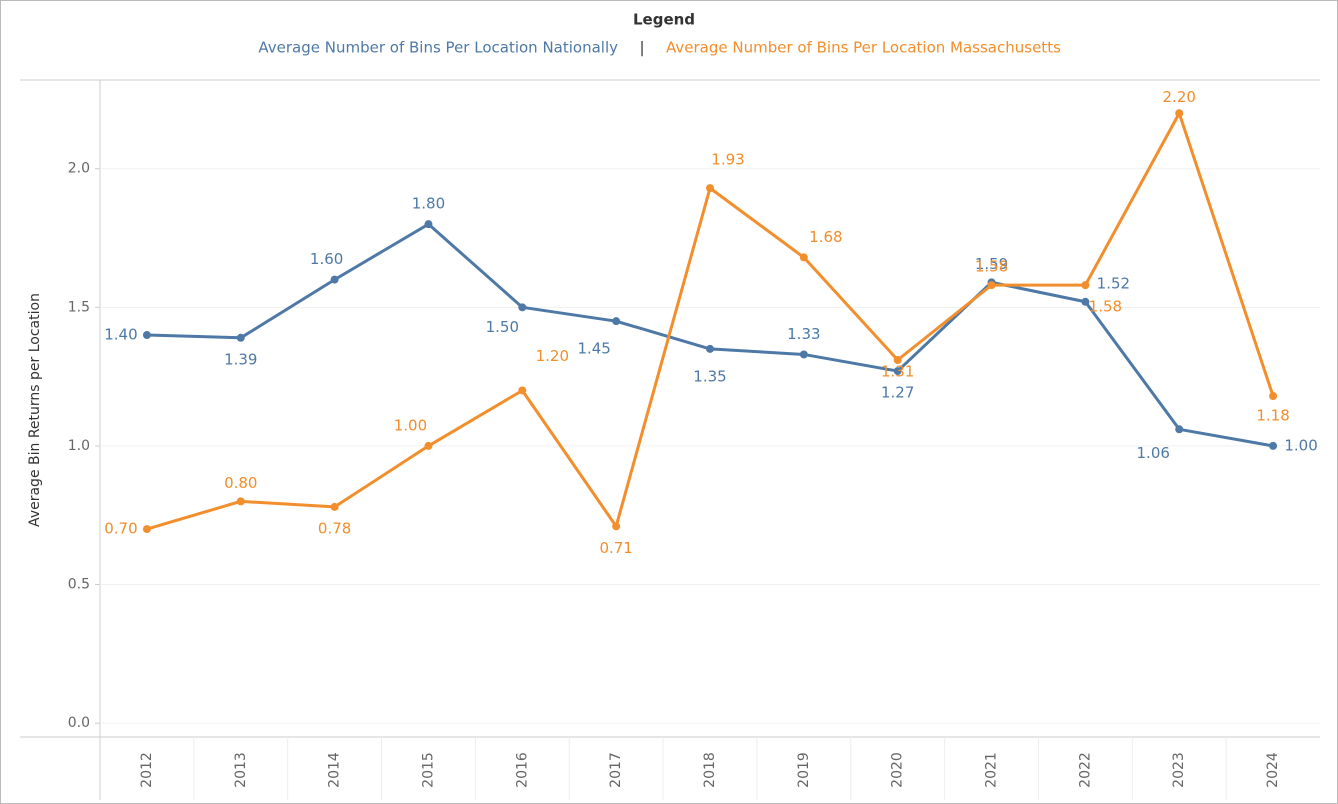 The image size is (1338, 804). I want to click on y-tick-label: 0.0, so click(79, 723).